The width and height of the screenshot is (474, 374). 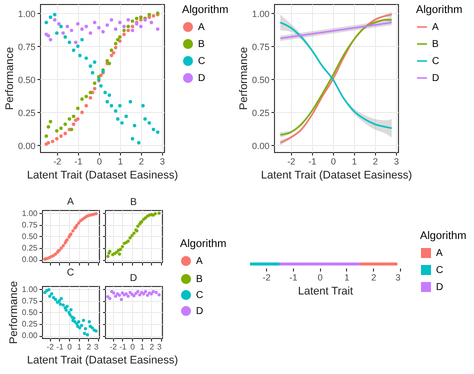 What do you see at coordinates (134, 278) in the screenshot?
I see `chart-title: D` at bounding box center [134, 278].